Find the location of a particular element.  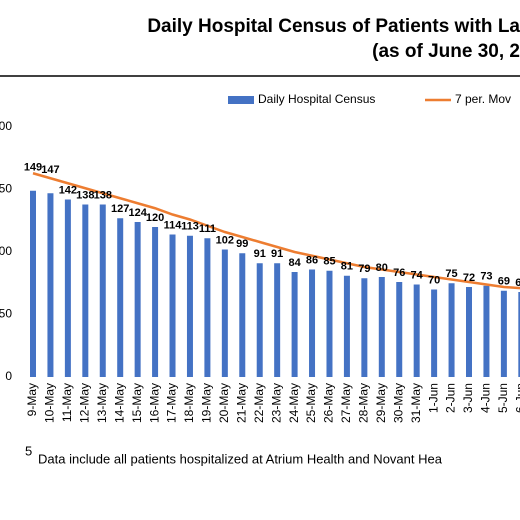

value-label: 76 is located at coordinates (399, 273).